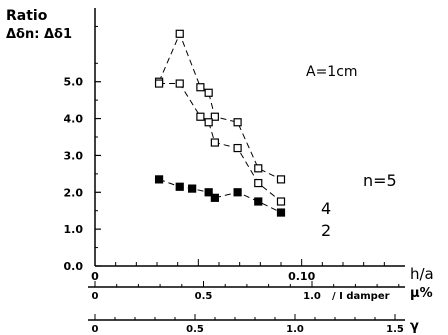  I want to click on x-axis-label: h/a, so click(422, 274).